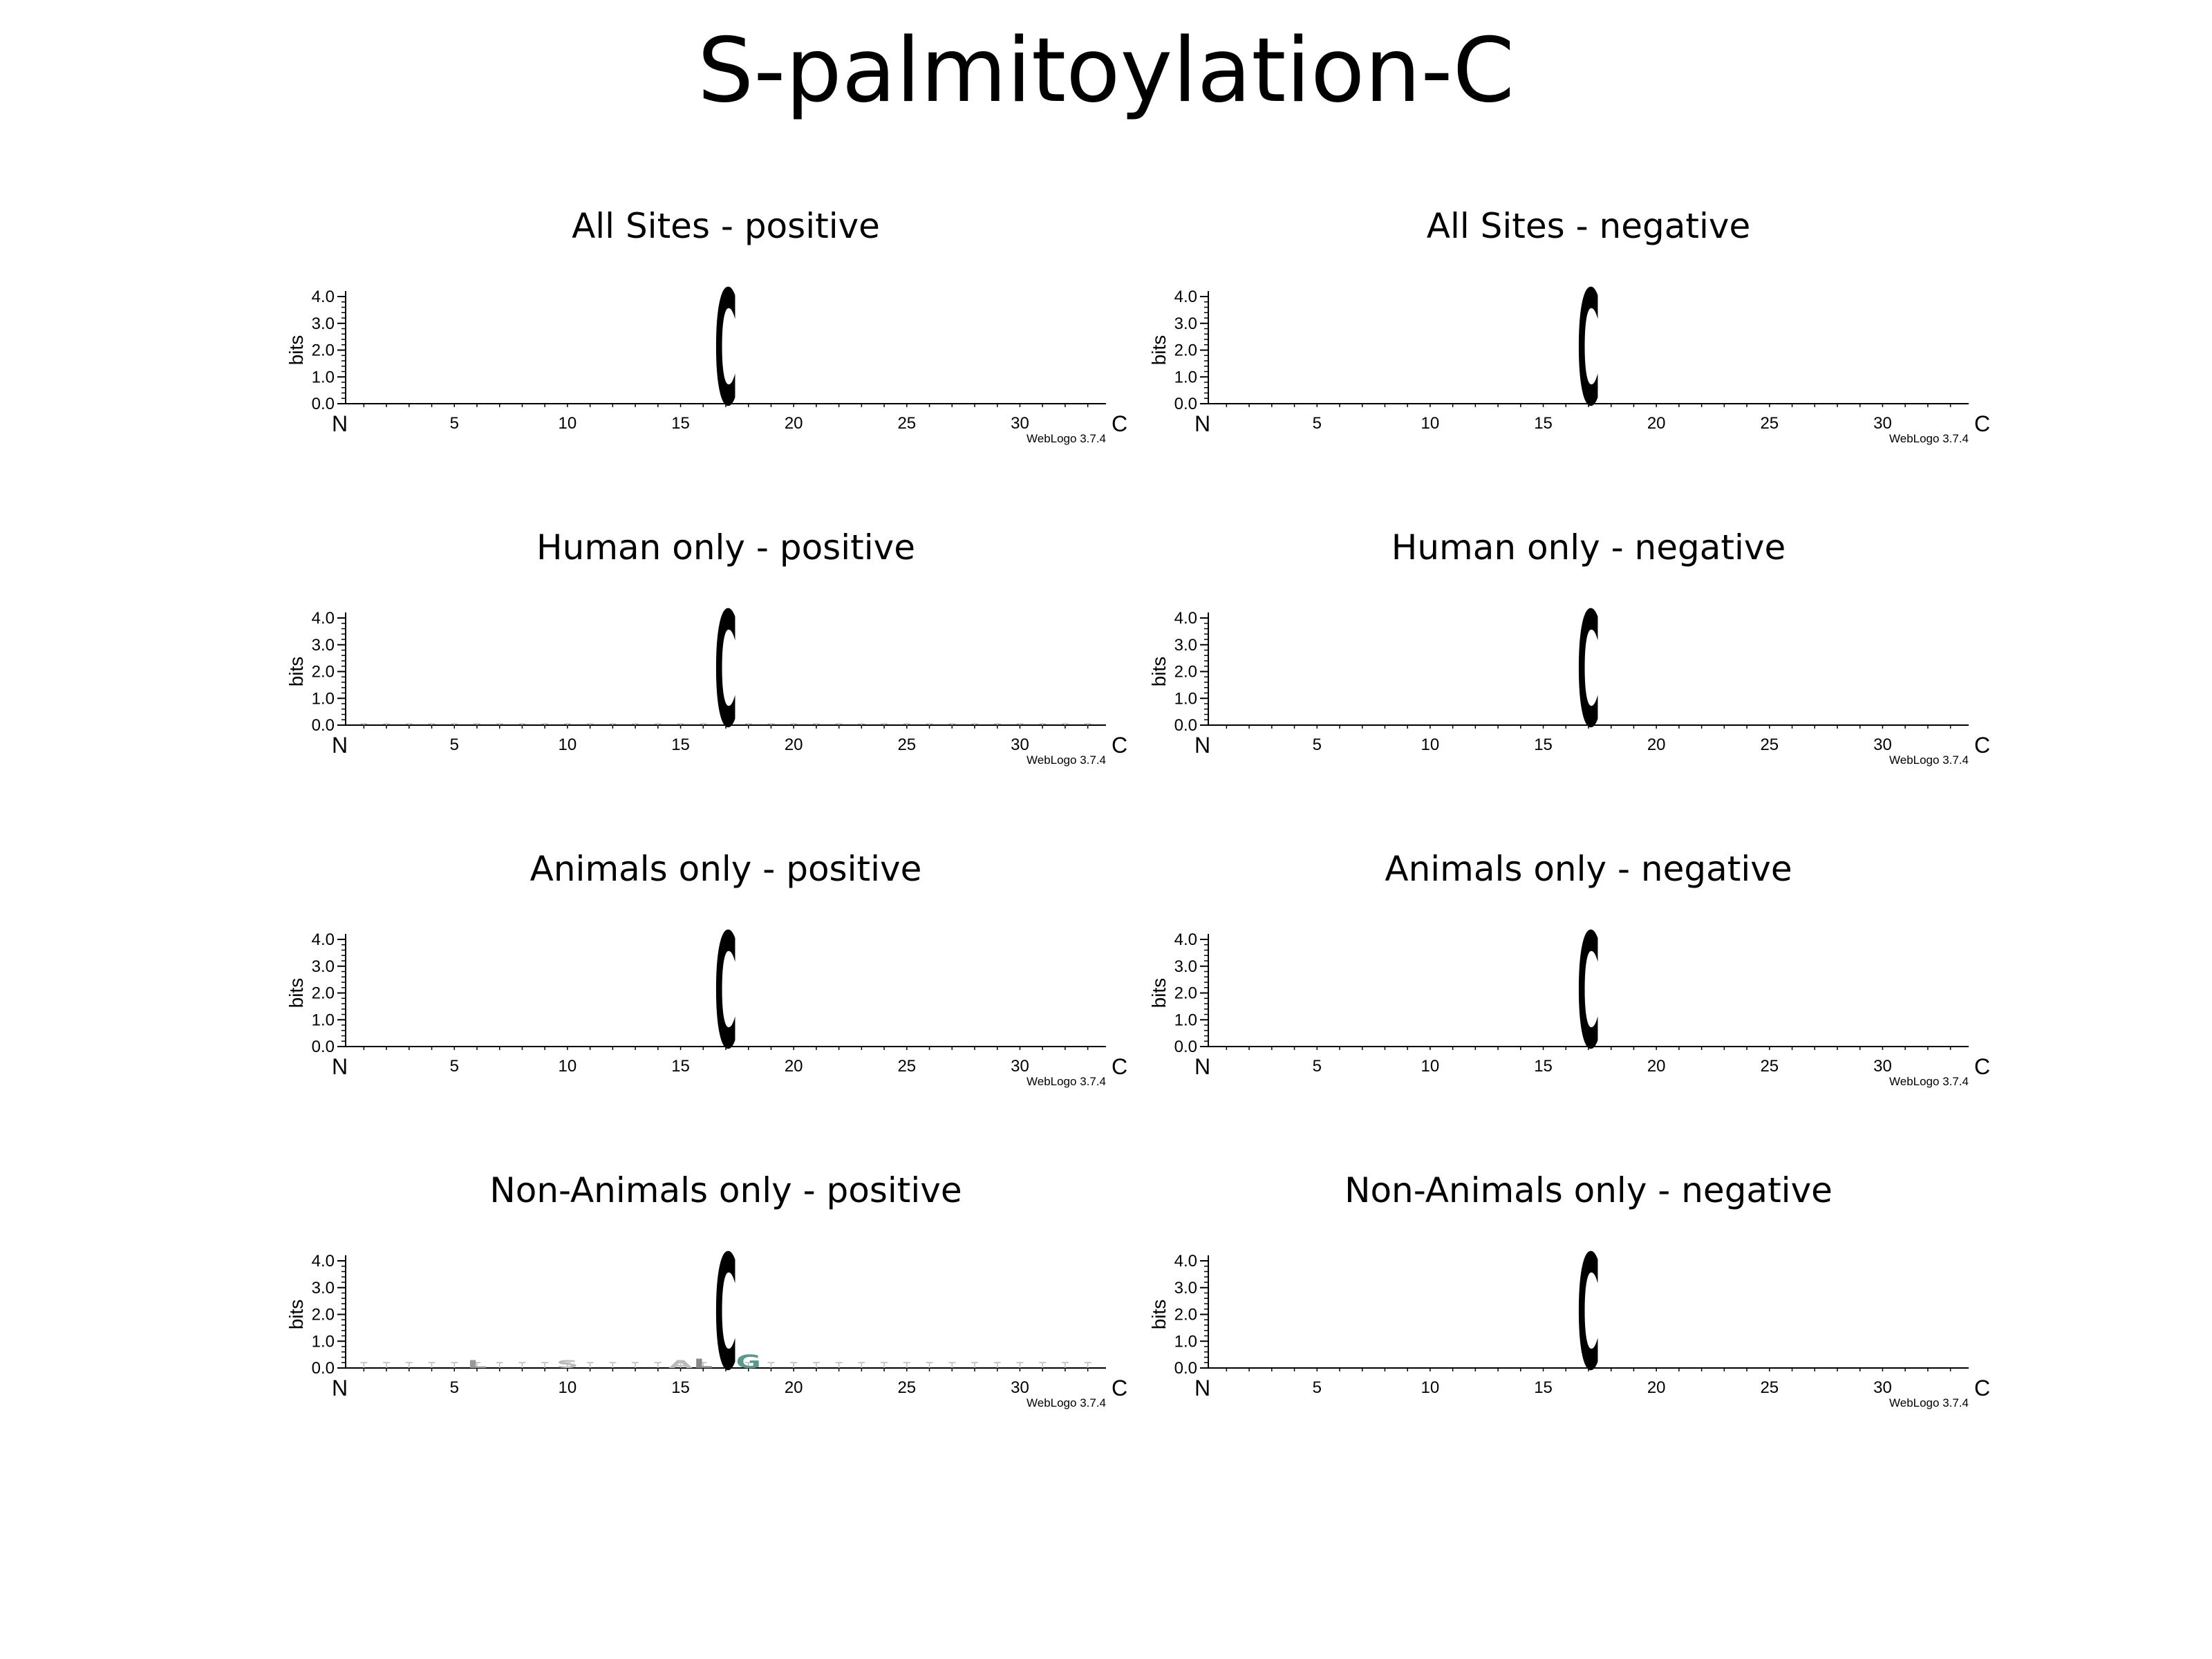  What do you see at coordinates (1106, 70) in the screenshot?
I see `page-title: S-palmitoylation-C` at bounding box center [1106, 70].